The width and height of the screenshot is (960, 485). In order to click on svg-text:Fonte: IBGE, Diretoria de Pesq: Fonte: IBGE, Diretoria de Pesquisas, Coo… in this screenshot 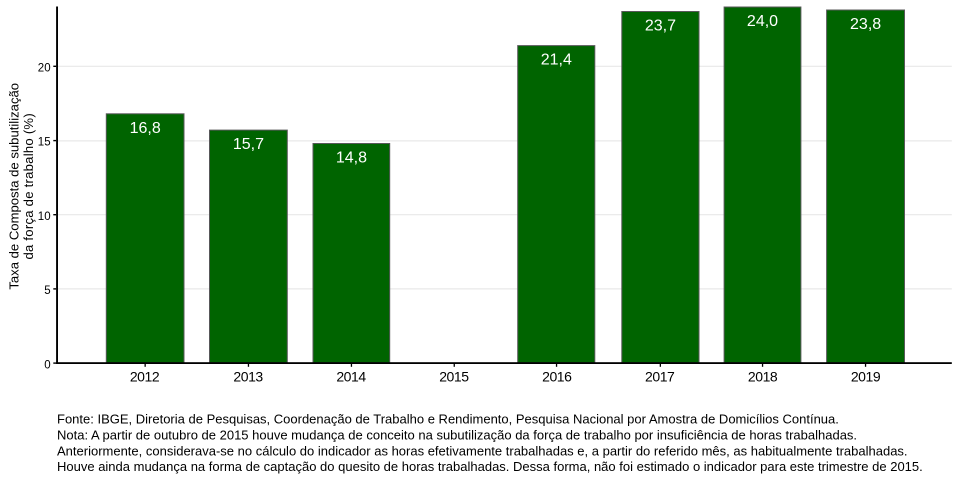, I will do `click(448, 419)`.